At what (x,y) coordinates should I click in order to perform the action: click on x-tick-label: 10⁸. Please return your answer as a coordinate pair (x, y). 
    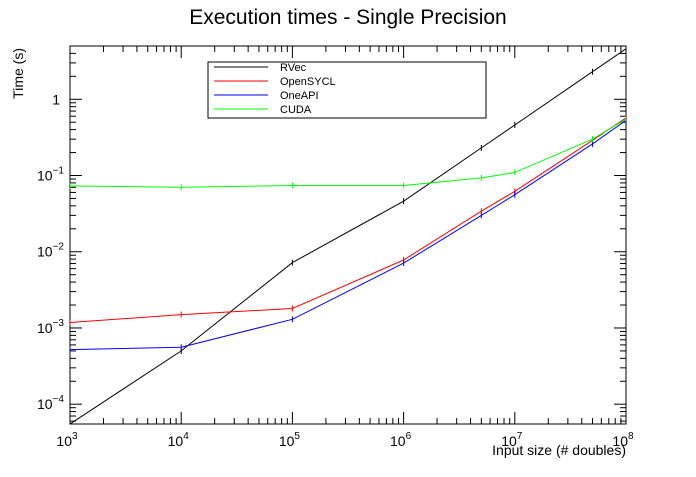
    Looking at the image, I should click on (623, 440).